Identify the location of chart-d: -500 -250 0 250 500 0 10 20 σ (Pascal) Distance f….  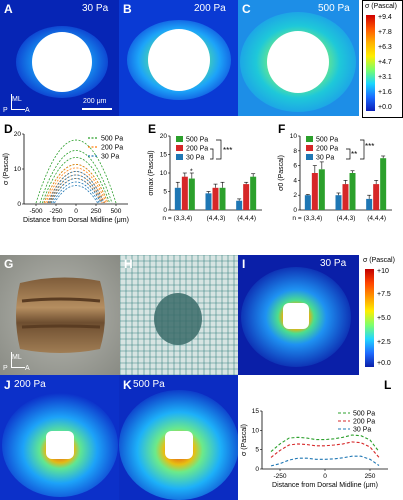
(66, 177).